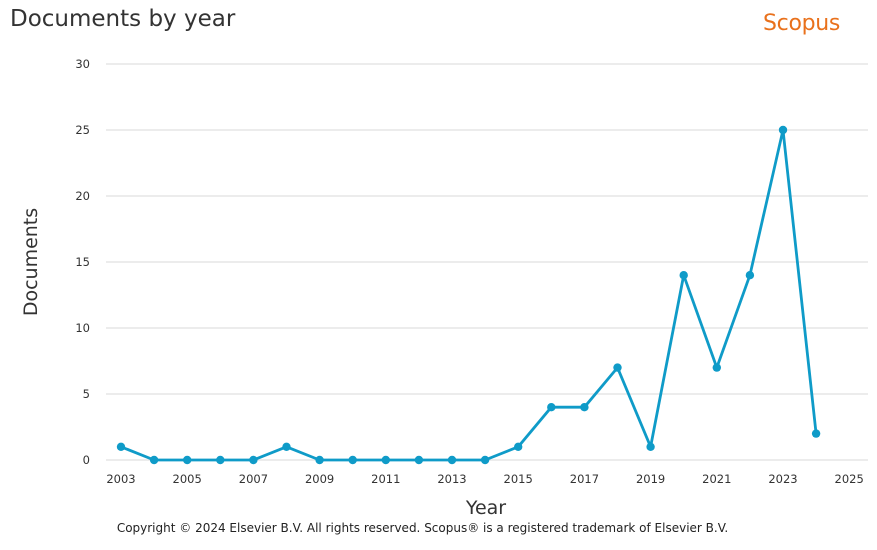  I want to click on y-tick-label: 20, so click(82, 196).